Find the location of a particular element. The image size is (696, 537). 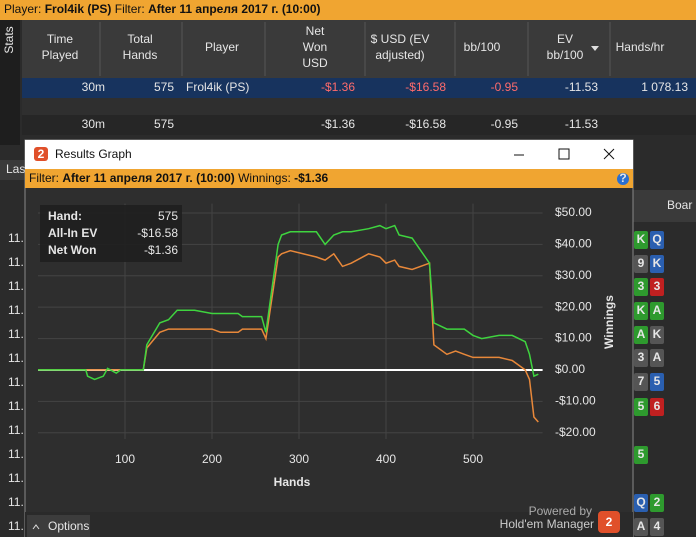

options-icon is located at coordinates (36, 527).